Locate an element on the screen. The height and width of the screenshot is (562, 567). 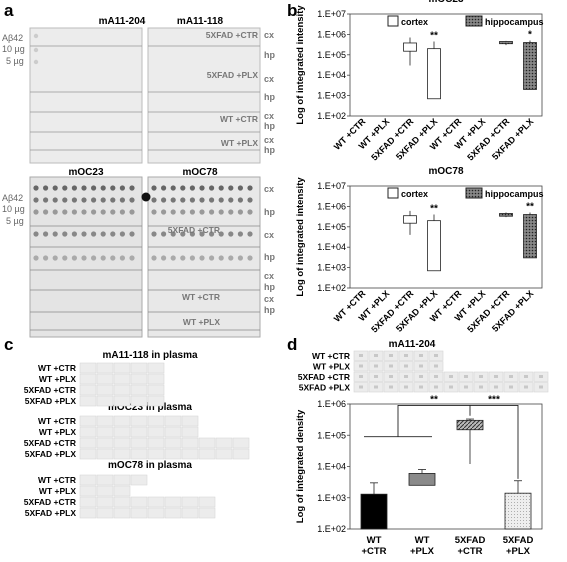
legend-label: hippocampus is located at coordinates (514, 22).